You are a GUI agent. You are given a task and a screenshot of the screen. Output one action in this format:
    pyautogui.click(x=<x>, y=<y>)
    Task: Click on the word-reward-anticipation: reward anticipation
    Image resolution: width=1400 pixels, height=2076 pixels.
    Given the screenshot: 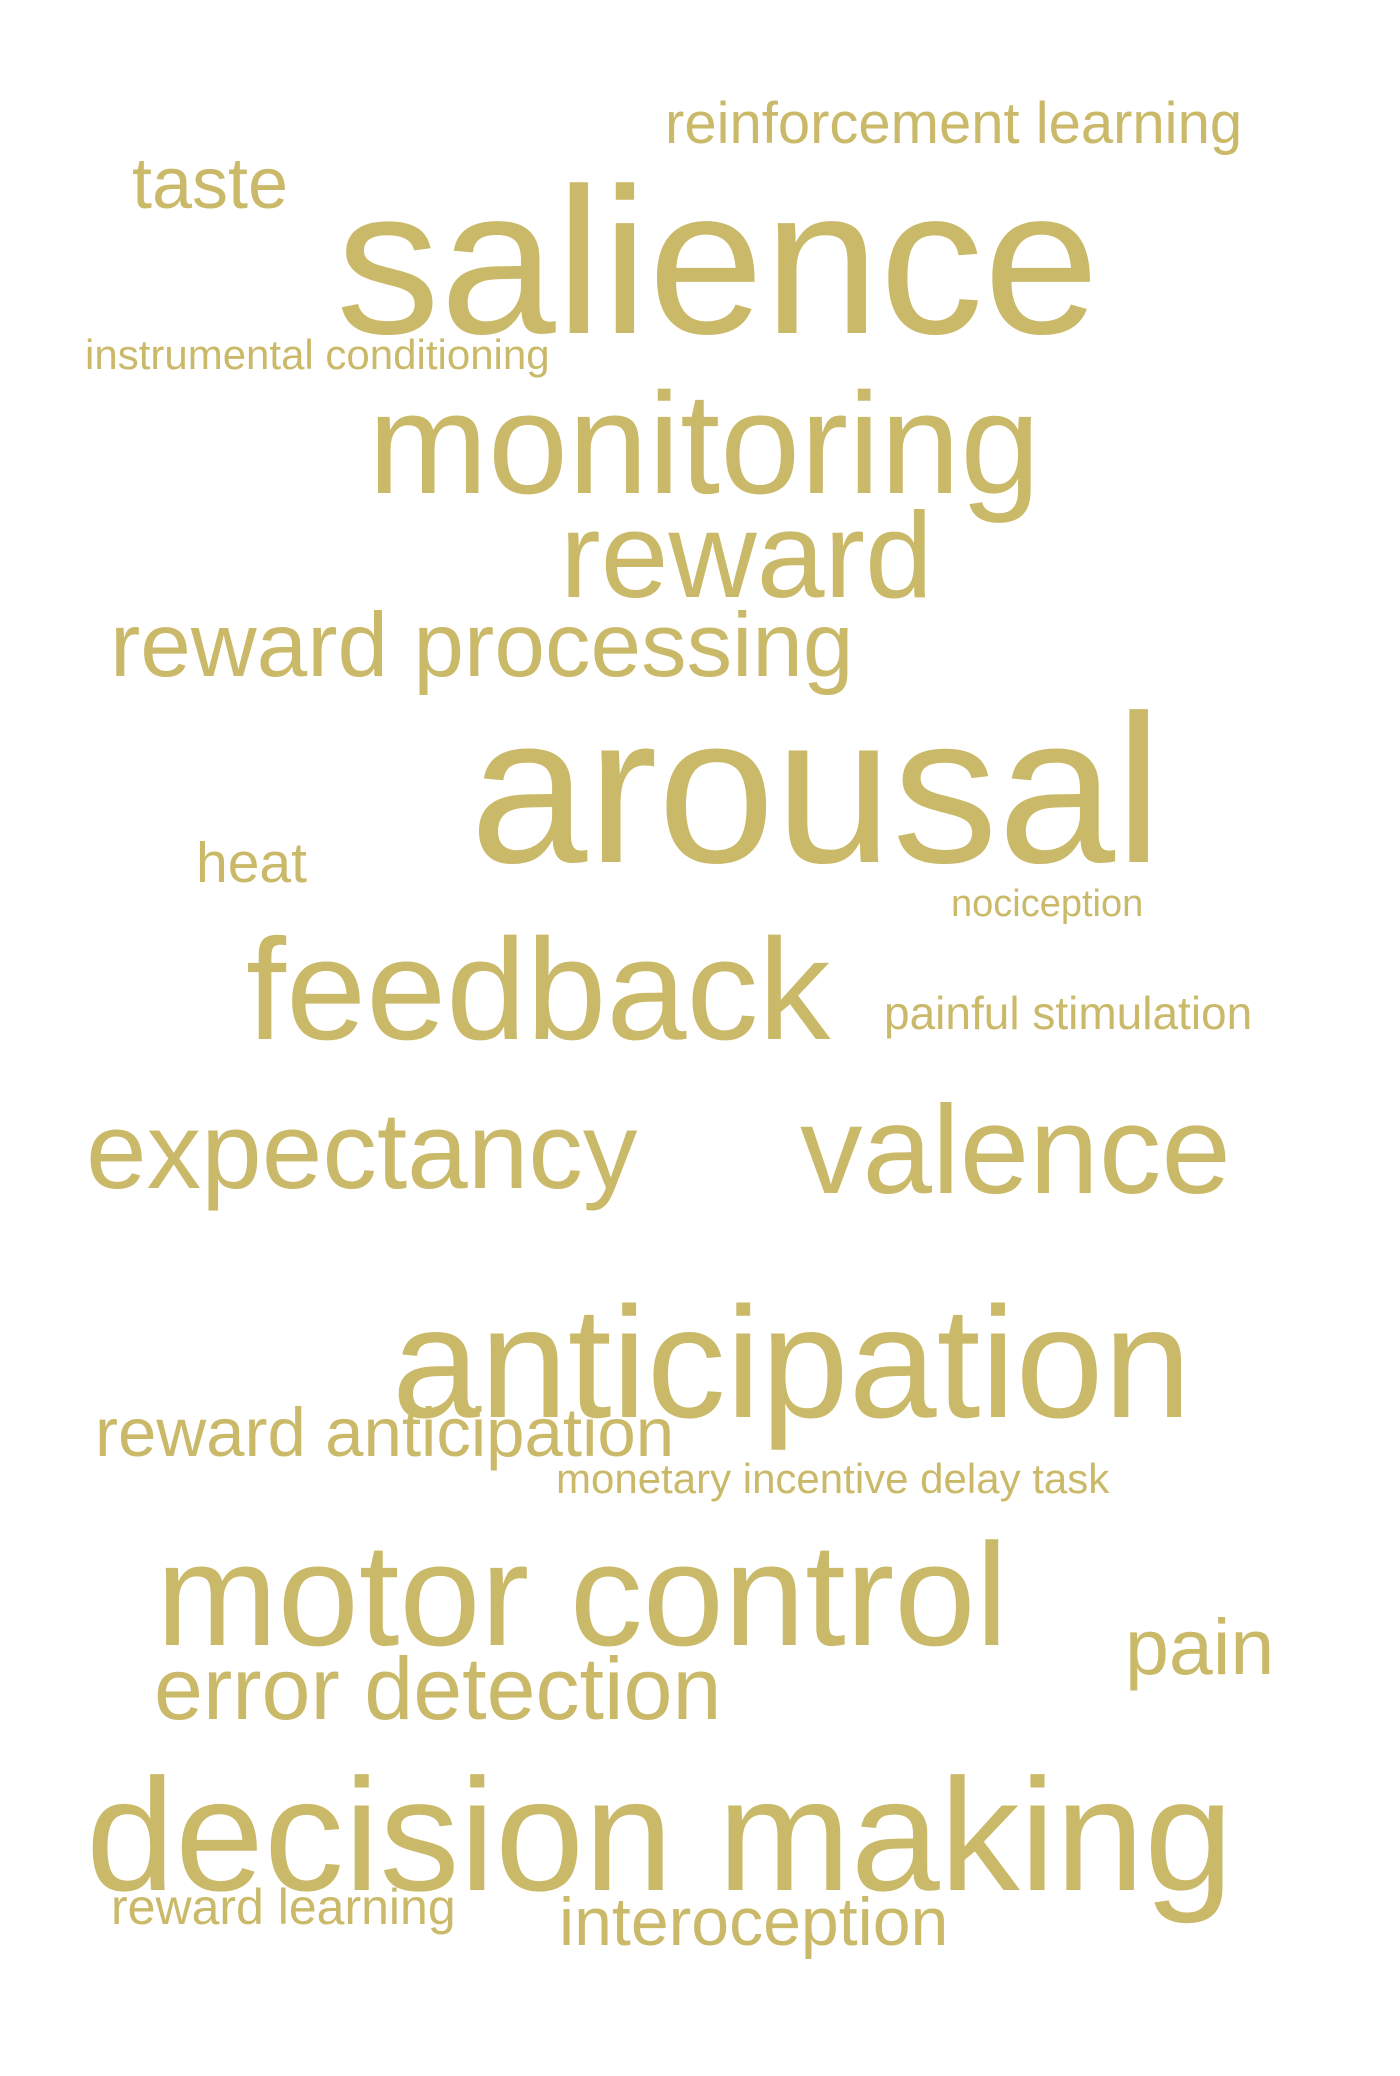 What is the action you would take?
    pyautogui.click(x=385, y=1432)
    